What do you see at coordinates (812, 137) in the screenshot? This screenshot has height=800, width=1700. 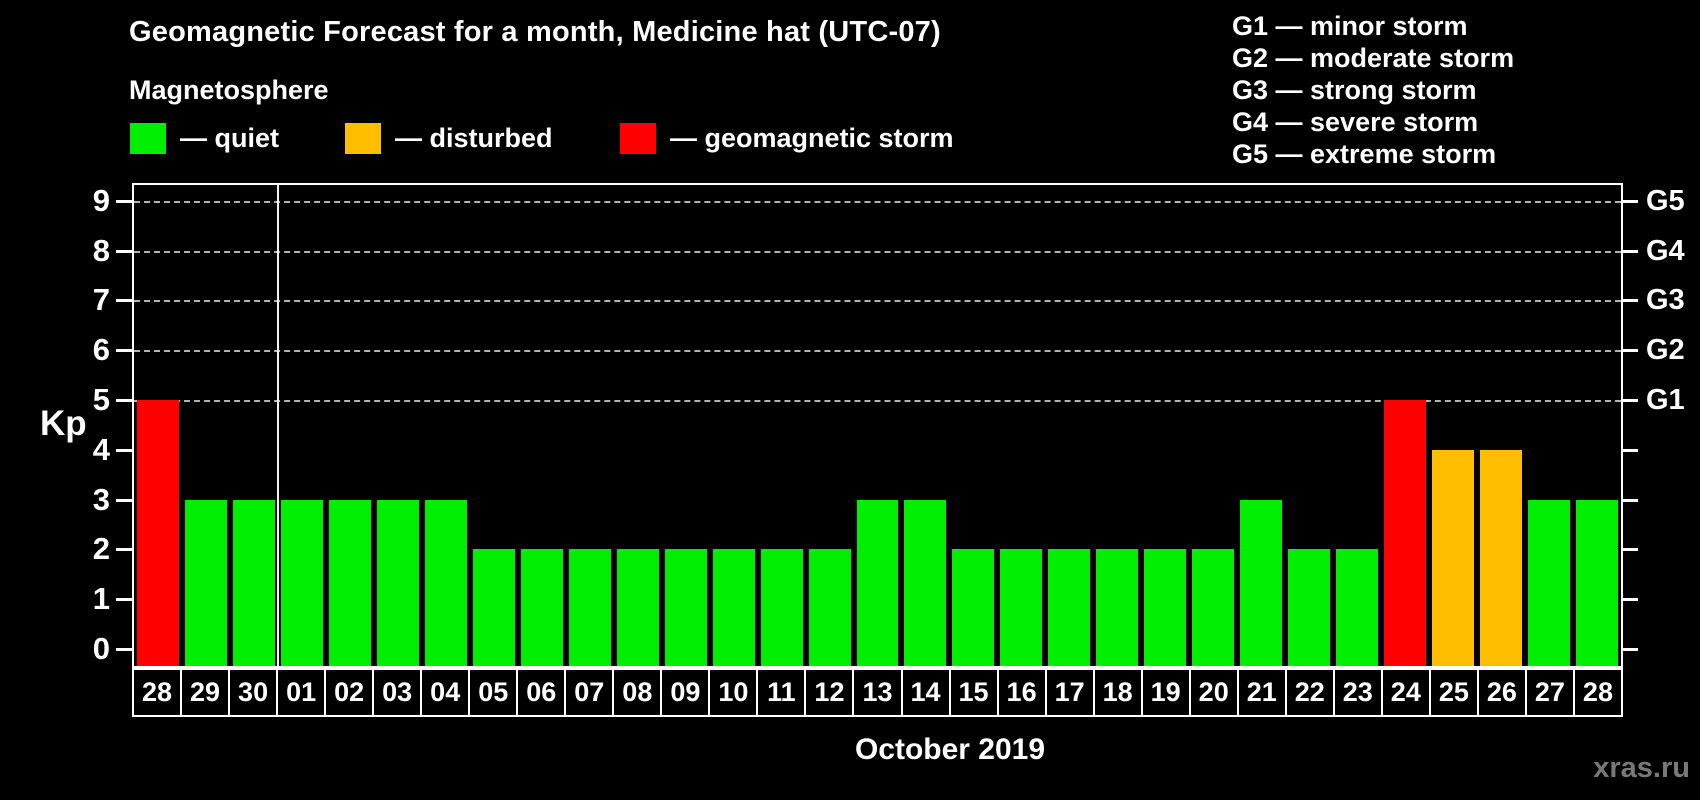 I see `legend-label-storm: — geomagnetic storm` at bounding box center [812, 137].